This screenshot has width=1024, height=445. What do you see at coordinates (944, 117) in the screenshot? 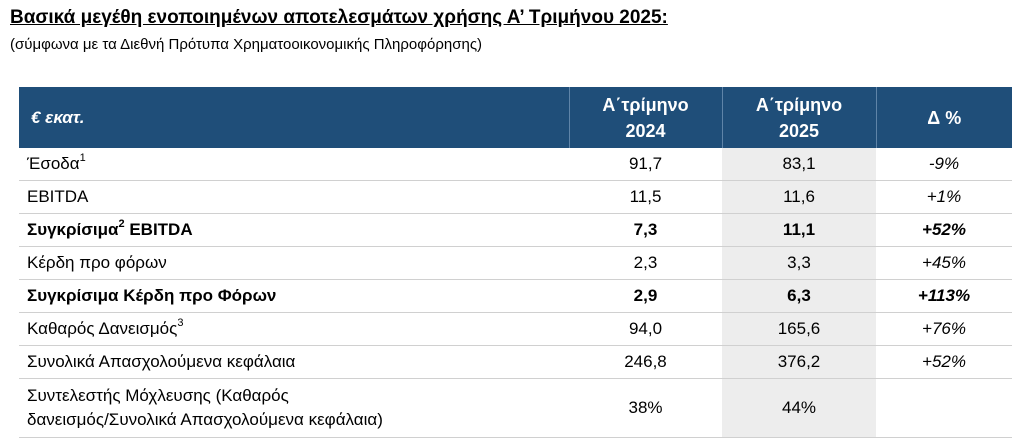
I see `header-delta: Δ %` at bounding box center [944, 117].